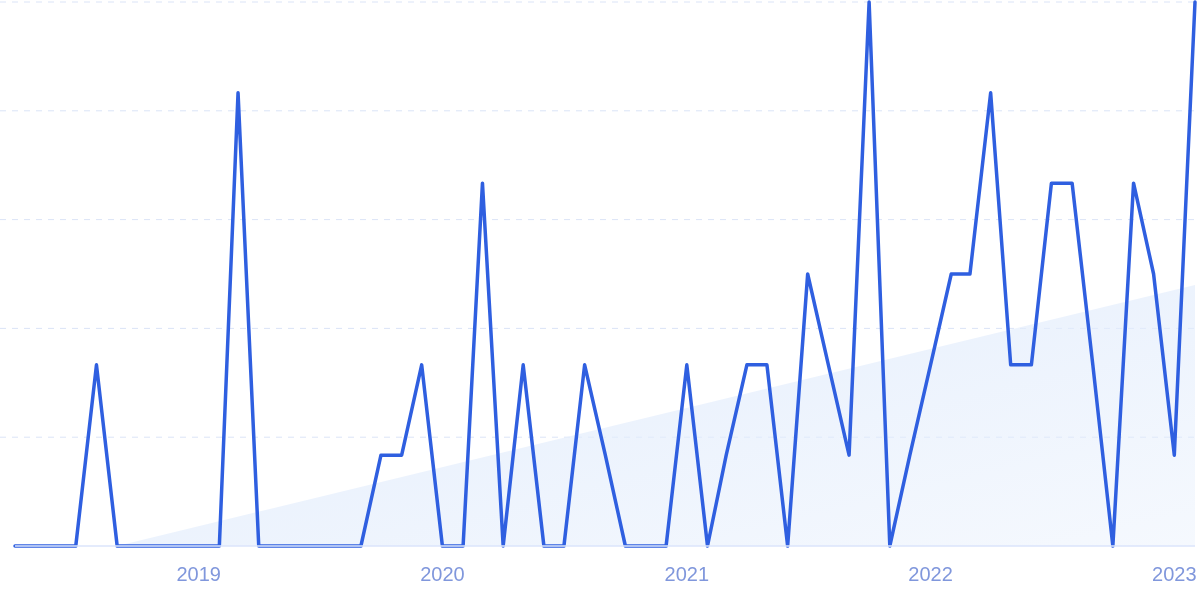 This screenshot has height=599, width=1200. What do you see at coordinates (1174, 574) in the screenshot?
I see `x-tick-label: 2023` at bounding box center [1174, 574].